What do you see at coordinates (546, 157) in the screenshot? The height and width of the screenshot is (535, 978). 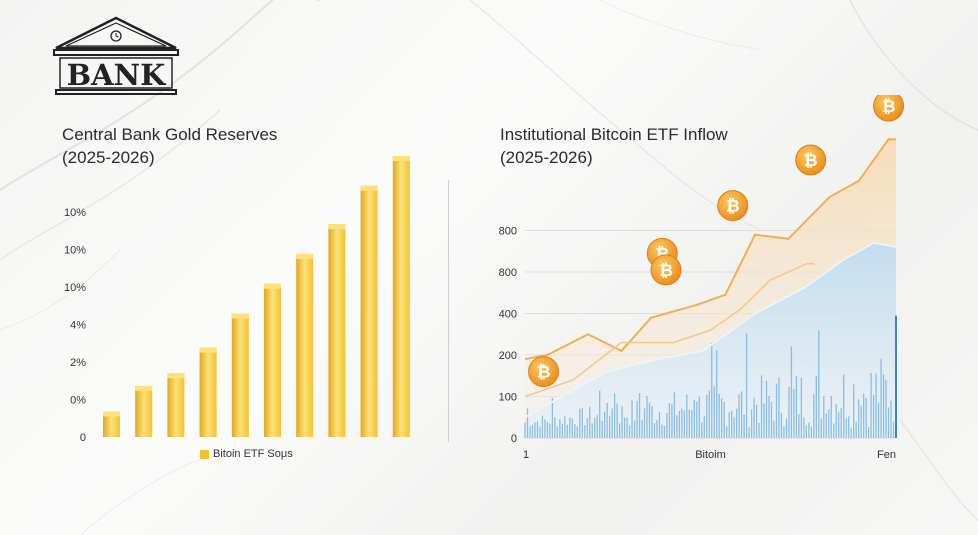 I see `right-title-line2: (2025-2026)` at bounding box center [546, 157].